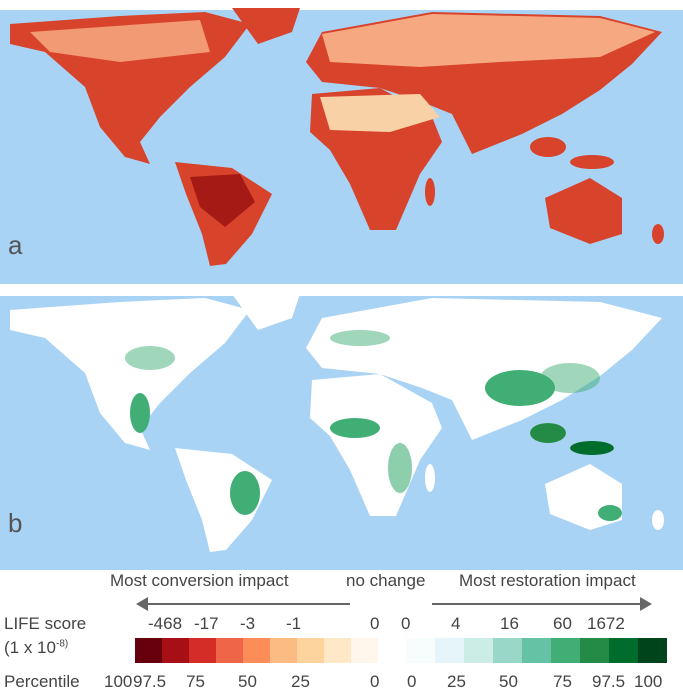  I want to click on conversion-percentile: 97.5, so click(150, 681).